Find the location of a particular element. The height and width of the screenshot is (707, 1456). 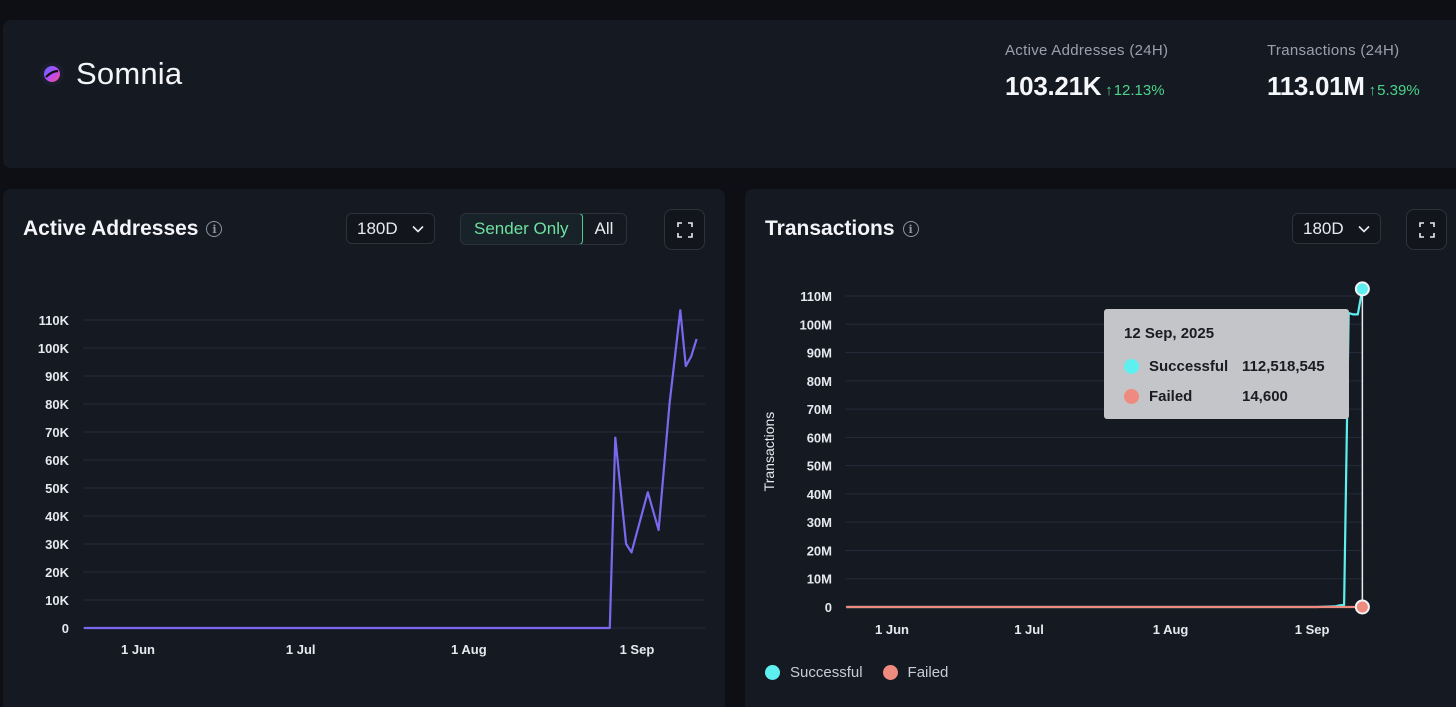

stat-change: ↑ 12.13% is located at coordinates (1134, 90).